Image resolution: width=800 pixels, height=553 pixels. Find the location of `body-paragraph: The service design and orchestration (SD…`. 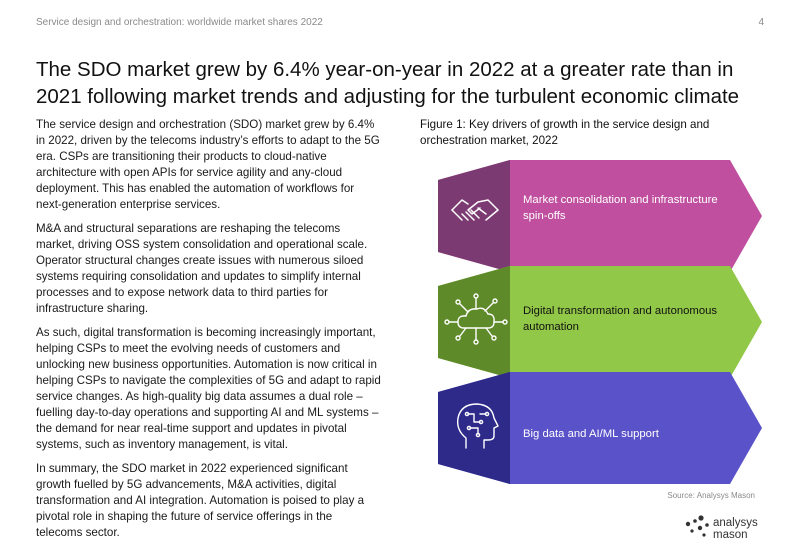

body-paragraph: The service design and orchestration (SD… is located at coordinates (208, 164).